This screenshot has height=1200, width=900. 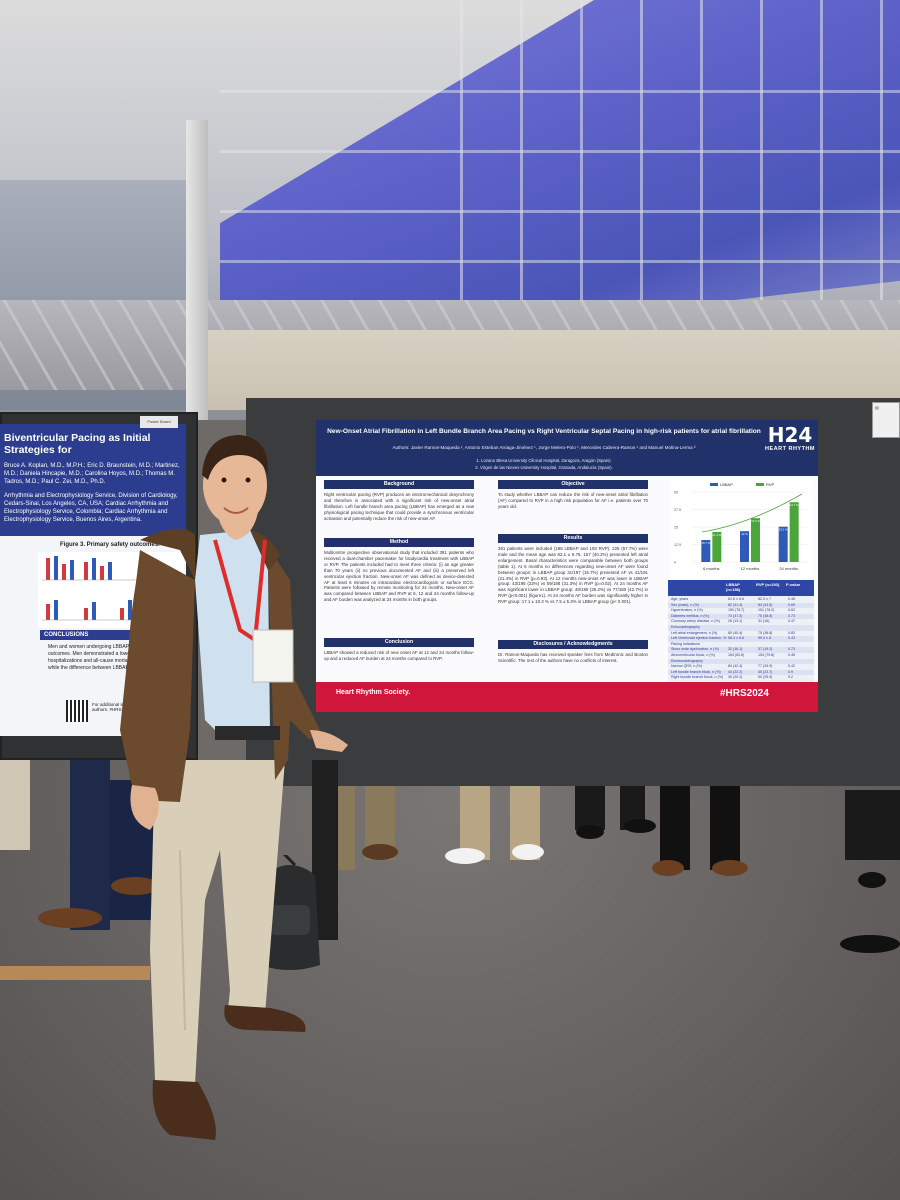 What do you see at coordinates (77, 711) in the screenshot?
I see `qr-code-icon` at bounding box center [77, 711].